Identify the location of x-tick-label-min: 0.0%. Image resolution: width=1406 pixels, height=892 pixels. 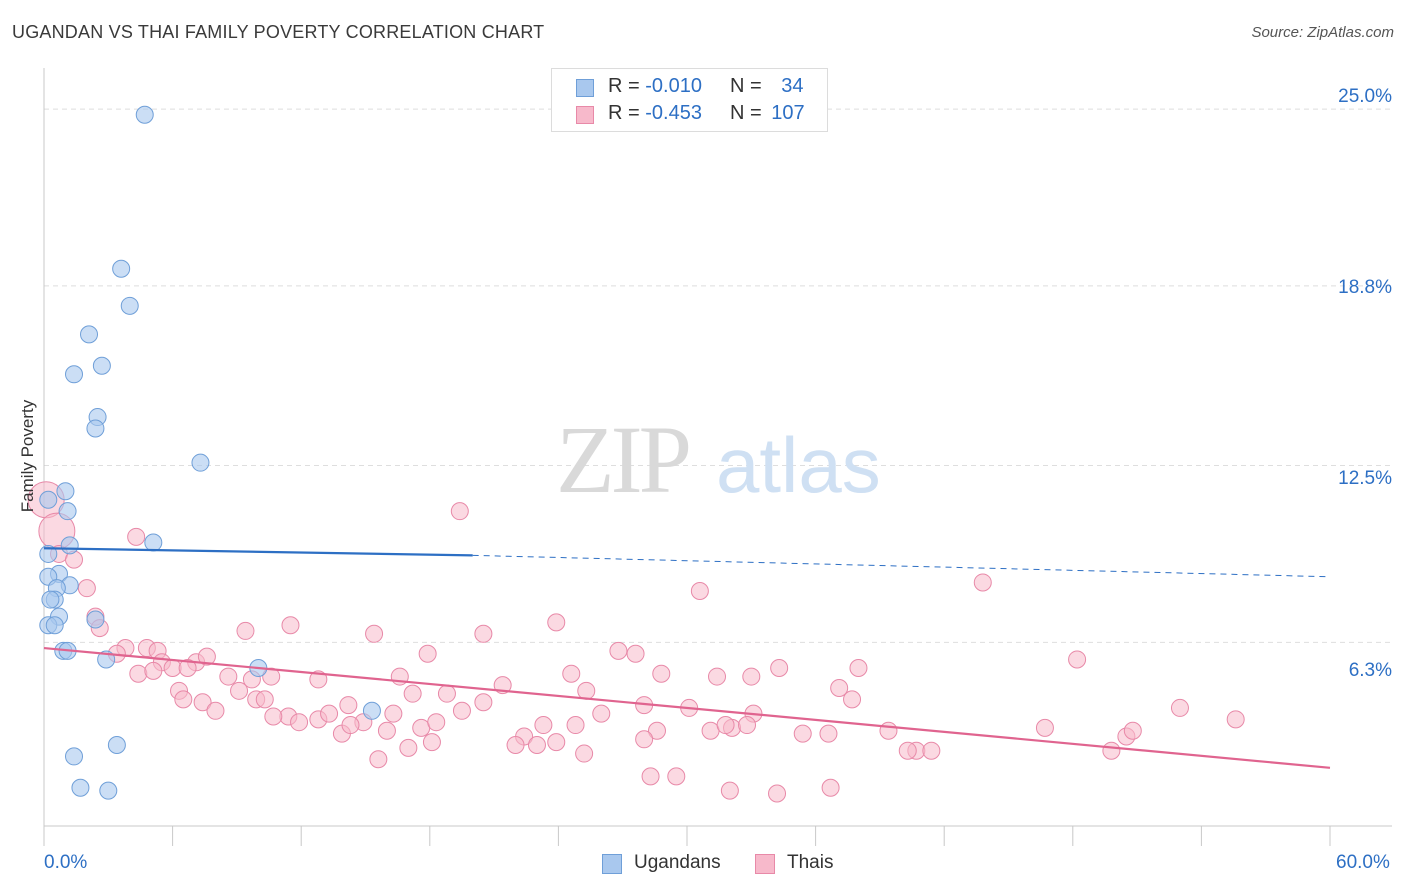
(66, 862).